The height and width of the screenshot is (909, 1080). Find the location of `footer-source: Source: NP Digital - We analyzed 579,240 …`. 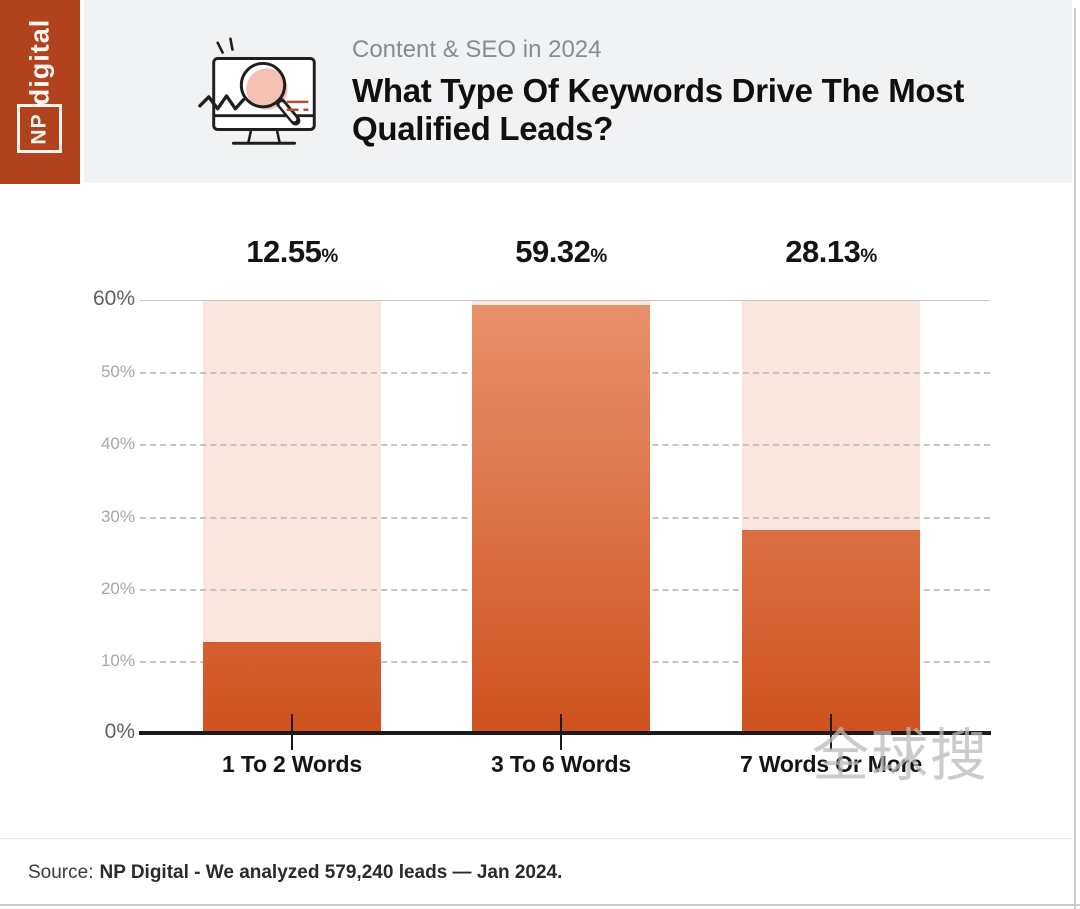

footer-source: Source: NP Digital - We analyzed 579,240 … is located at coordinates (295, 873).